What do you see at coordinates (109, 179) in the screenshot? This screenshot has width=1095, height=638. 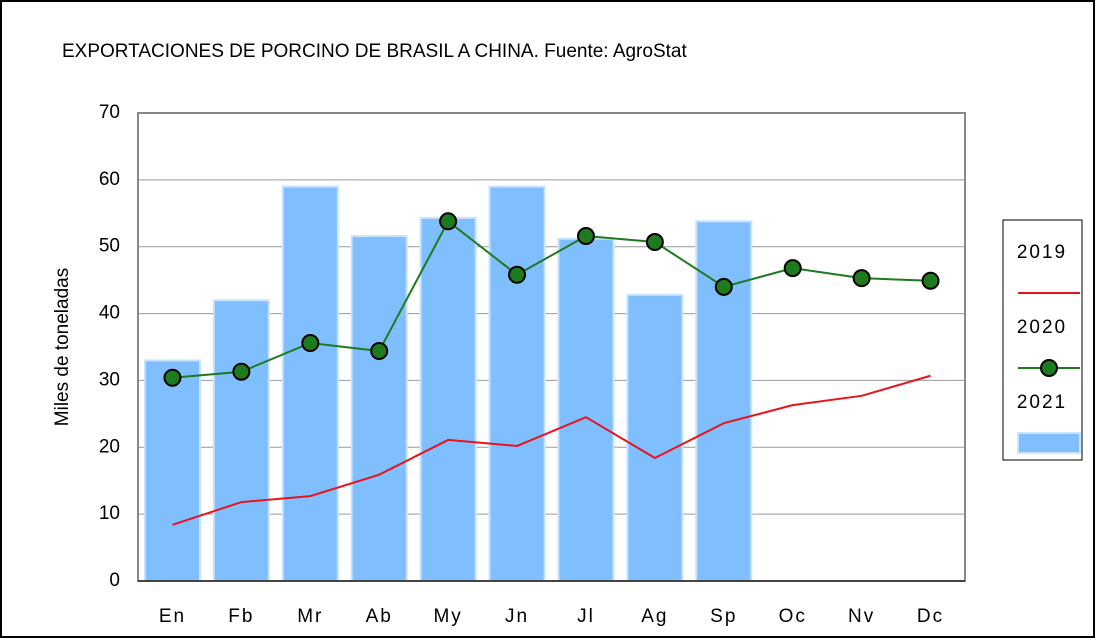 I see `y-tick-label: 60` at bounding box center [109, 179].